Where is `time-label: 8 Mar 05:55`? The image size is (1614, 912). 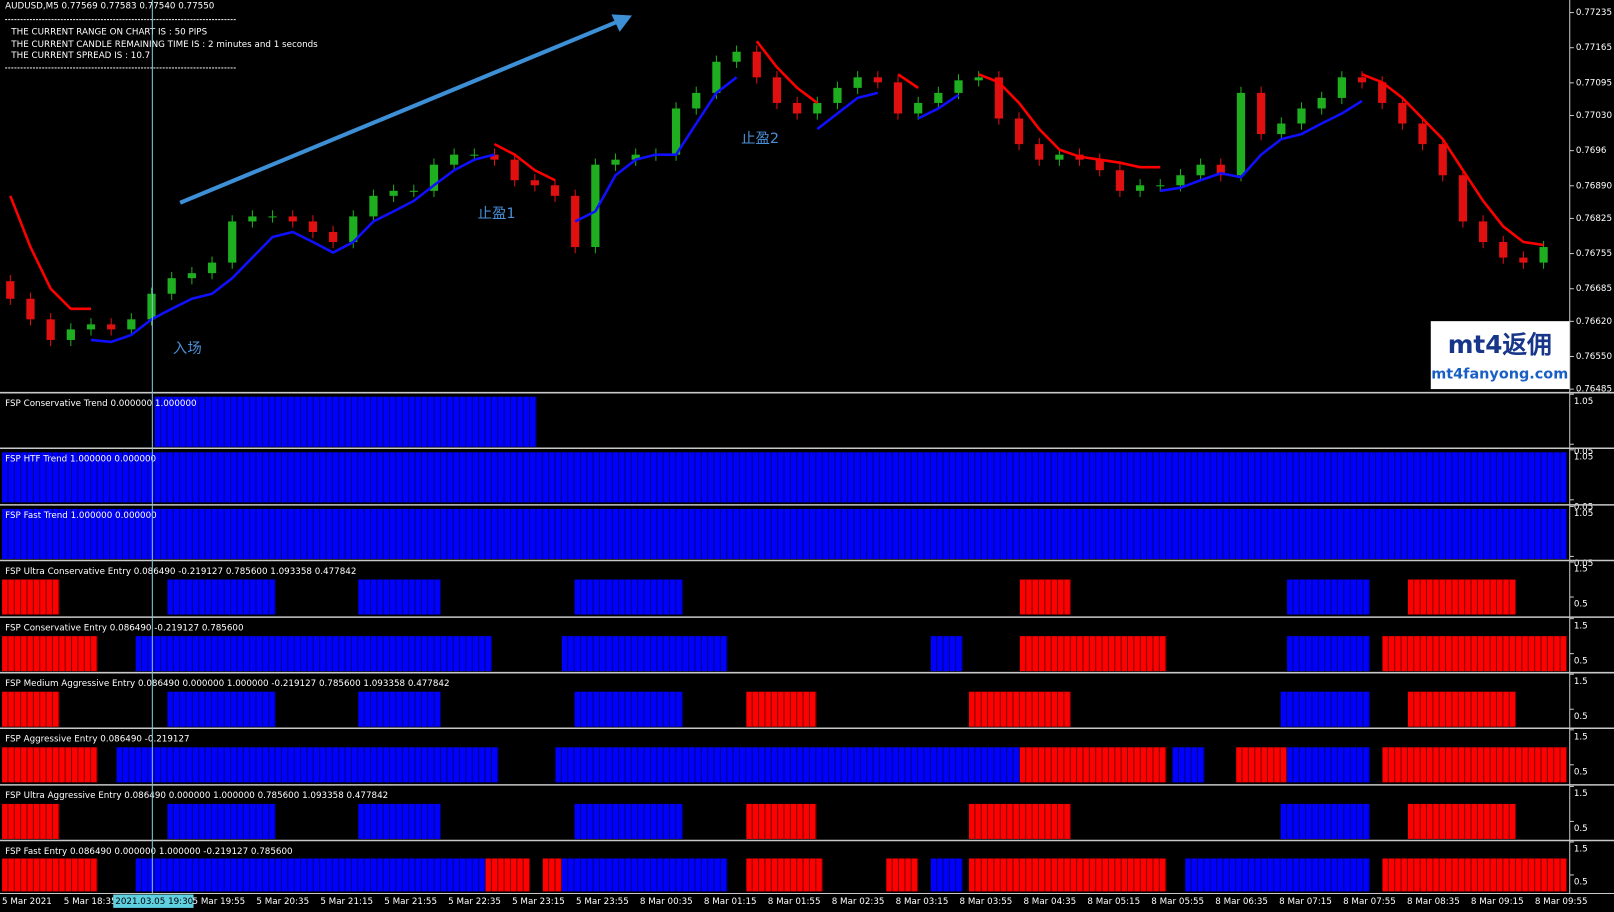
time-label: 8 Mar 05:55 is located at coordinates (1177, 902).